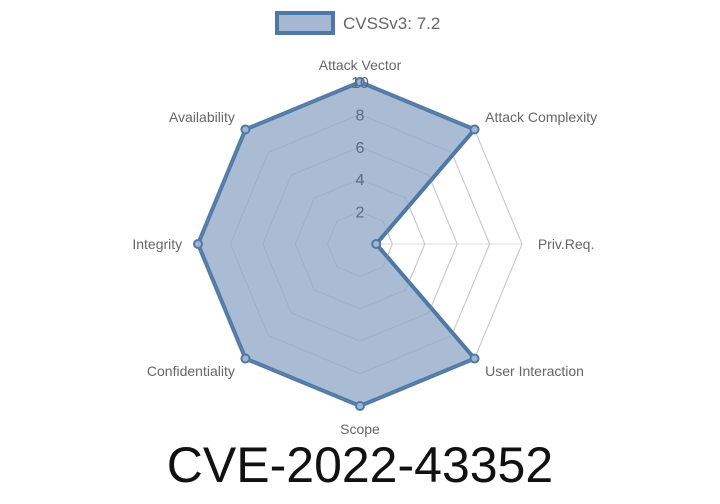 The width and height of the screenshot is (720, 504). What do you see at coordinates (391, 23) in the screenshot?
I see `legend-label: CVSSv3: 7.2` at bounding box center [391, 23].